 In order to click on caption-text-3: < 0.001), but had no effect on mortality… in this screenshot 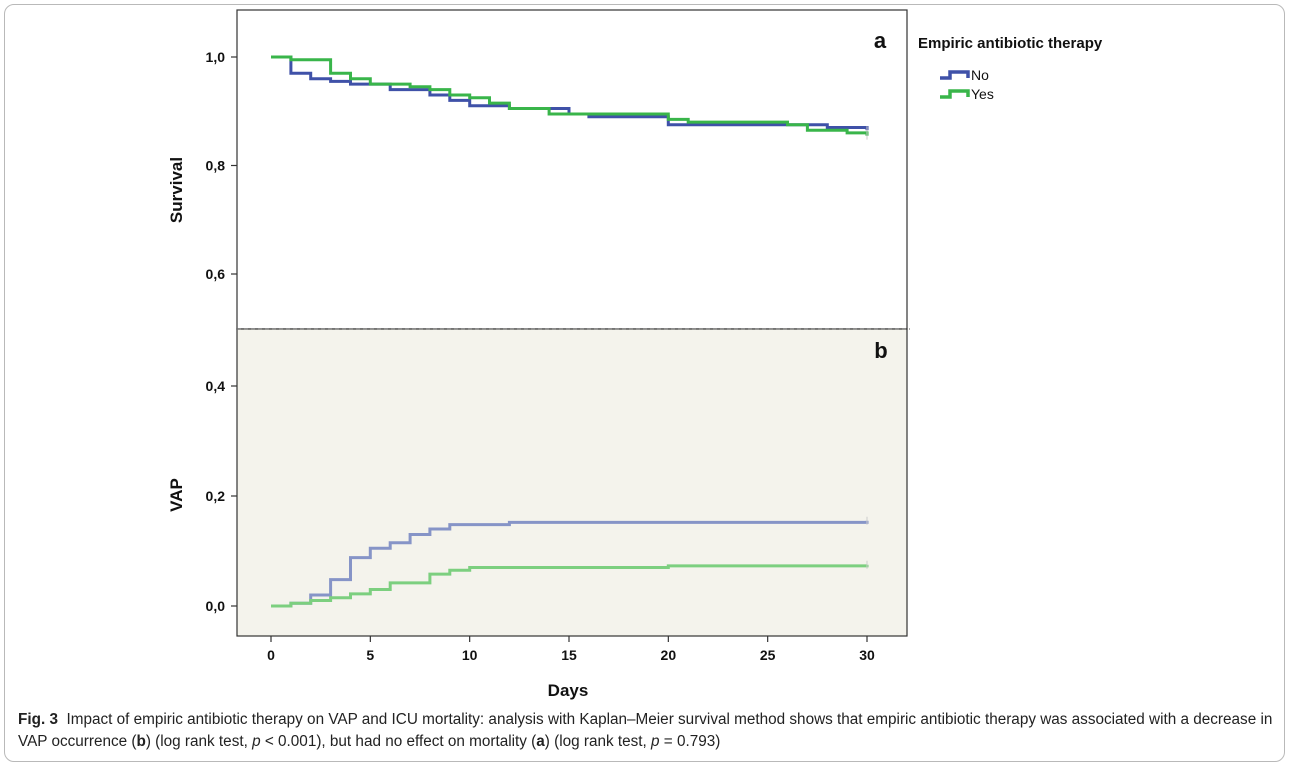, I will do `click(398, 741)`.